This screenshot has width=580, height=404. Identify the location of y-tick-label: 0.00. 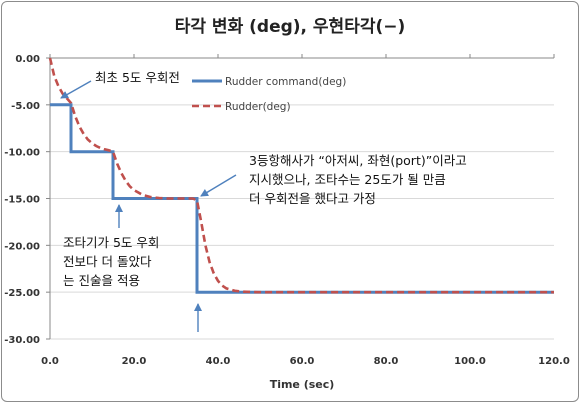
(27, 59).